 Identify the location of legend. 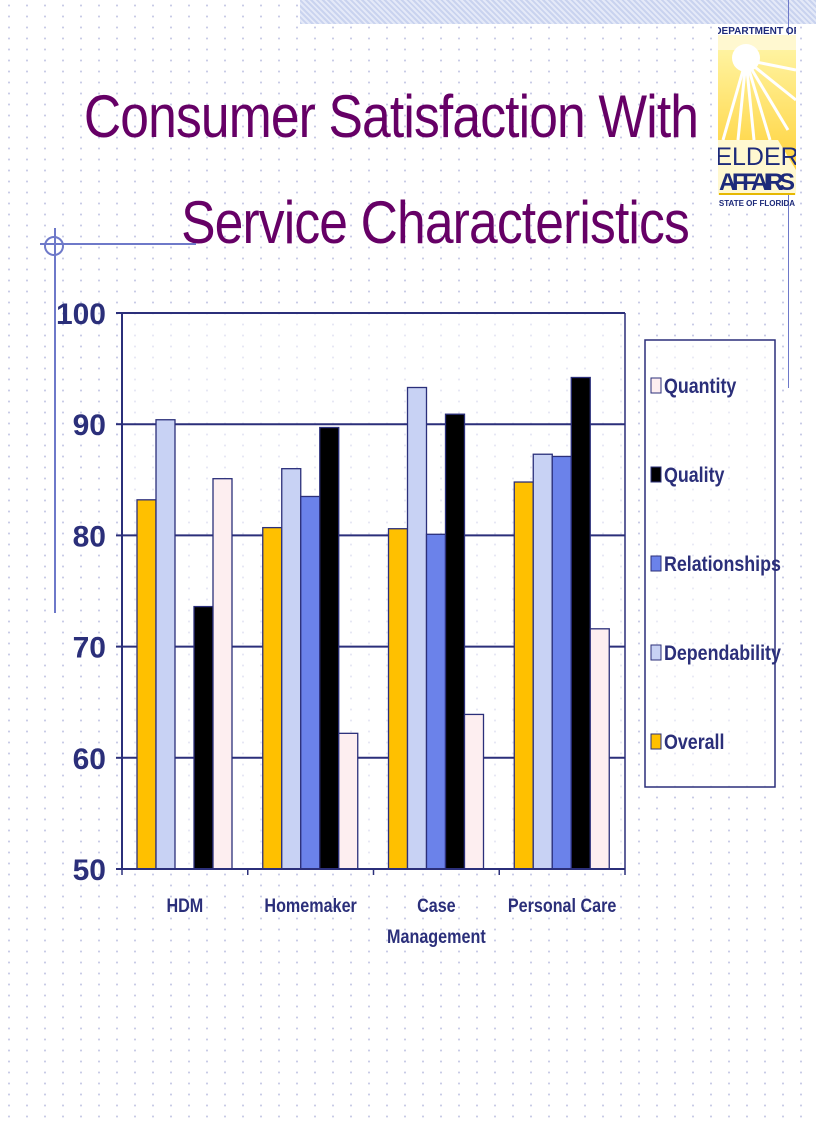
(710, 563).